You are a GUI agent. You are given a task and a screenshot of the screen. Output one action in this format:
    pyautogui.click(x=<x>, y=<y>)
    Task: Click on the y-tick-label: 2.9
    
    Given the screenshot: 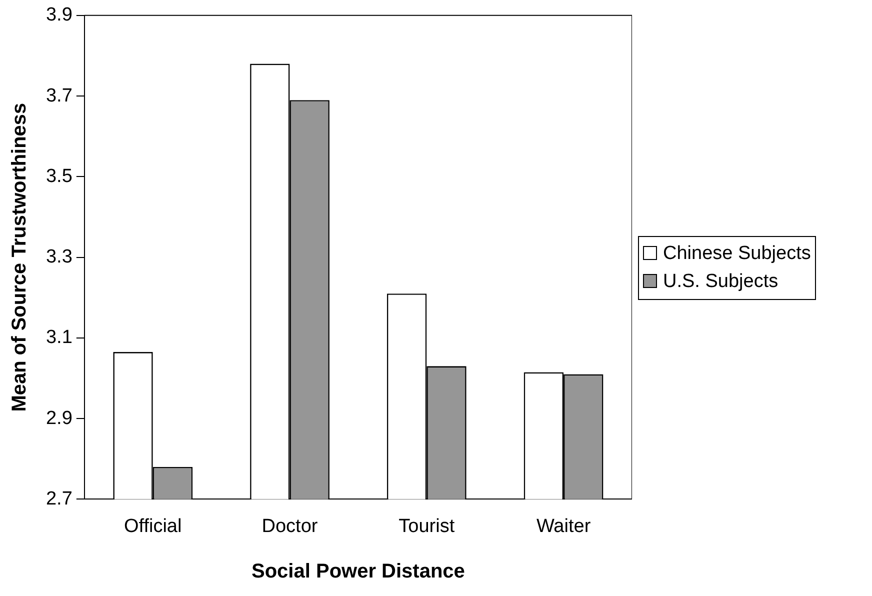 What is the action you would take?
    pyautogui.click(x=59, y=418)
    